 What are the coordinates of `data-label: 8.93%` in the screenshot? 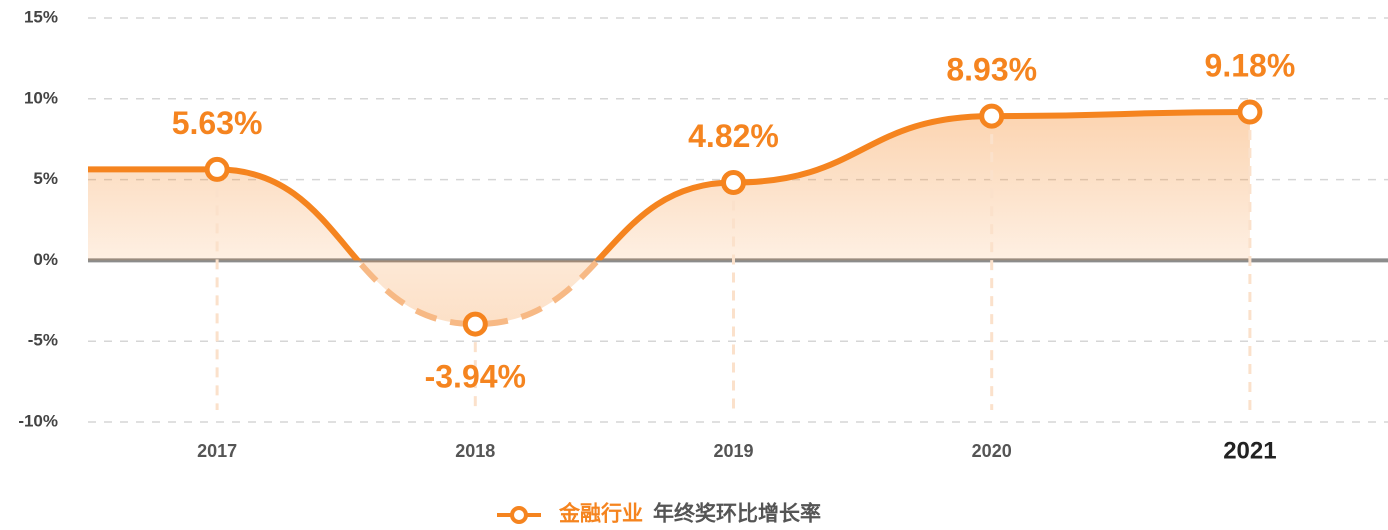 It's located at (991, 70).